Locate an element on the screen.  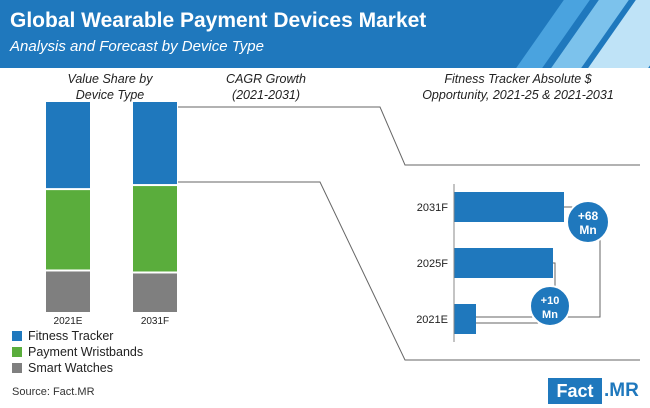
legend-label: Fitness Tracker is located at coordinates (71, 336).